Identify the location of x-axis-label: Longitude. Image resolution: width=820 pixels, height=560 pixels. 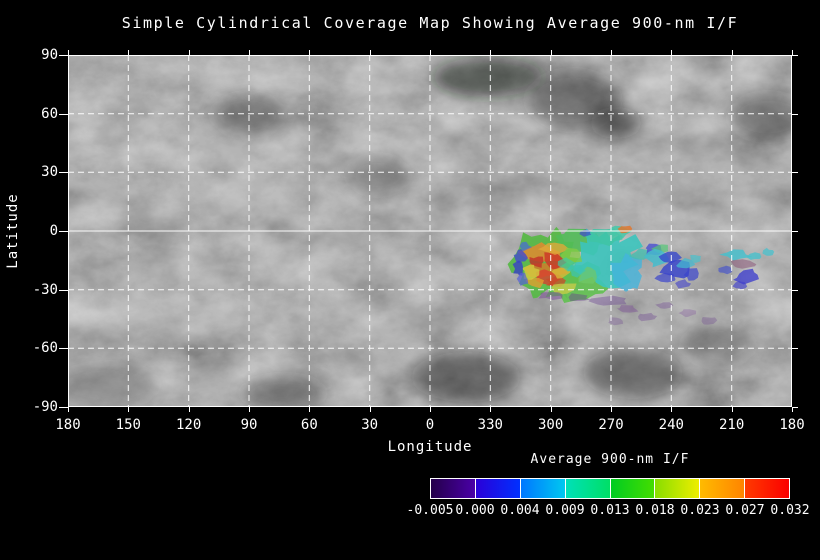
(430, 447).